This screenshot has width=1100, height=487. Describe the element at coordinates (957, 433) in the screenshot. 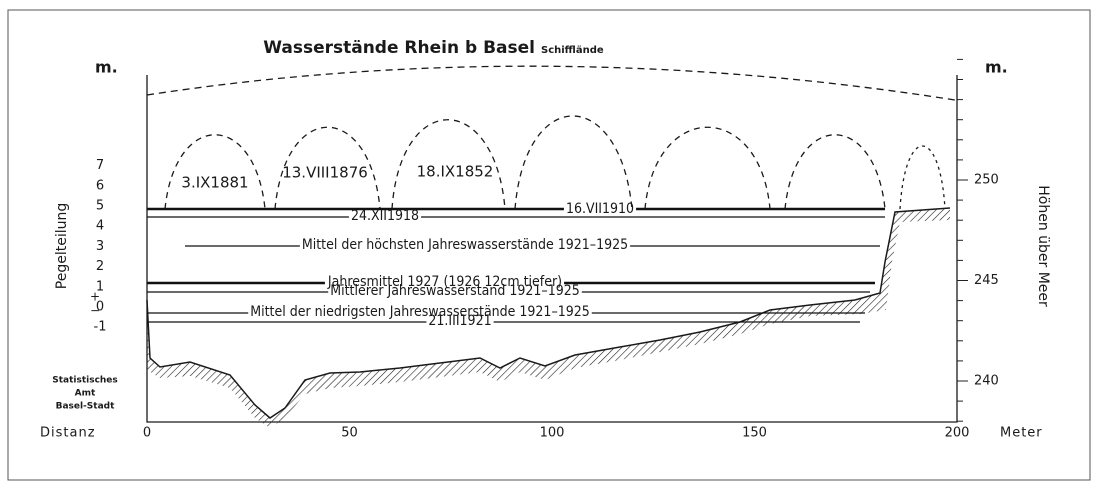

I see `x-tick-label: 200` at that location.